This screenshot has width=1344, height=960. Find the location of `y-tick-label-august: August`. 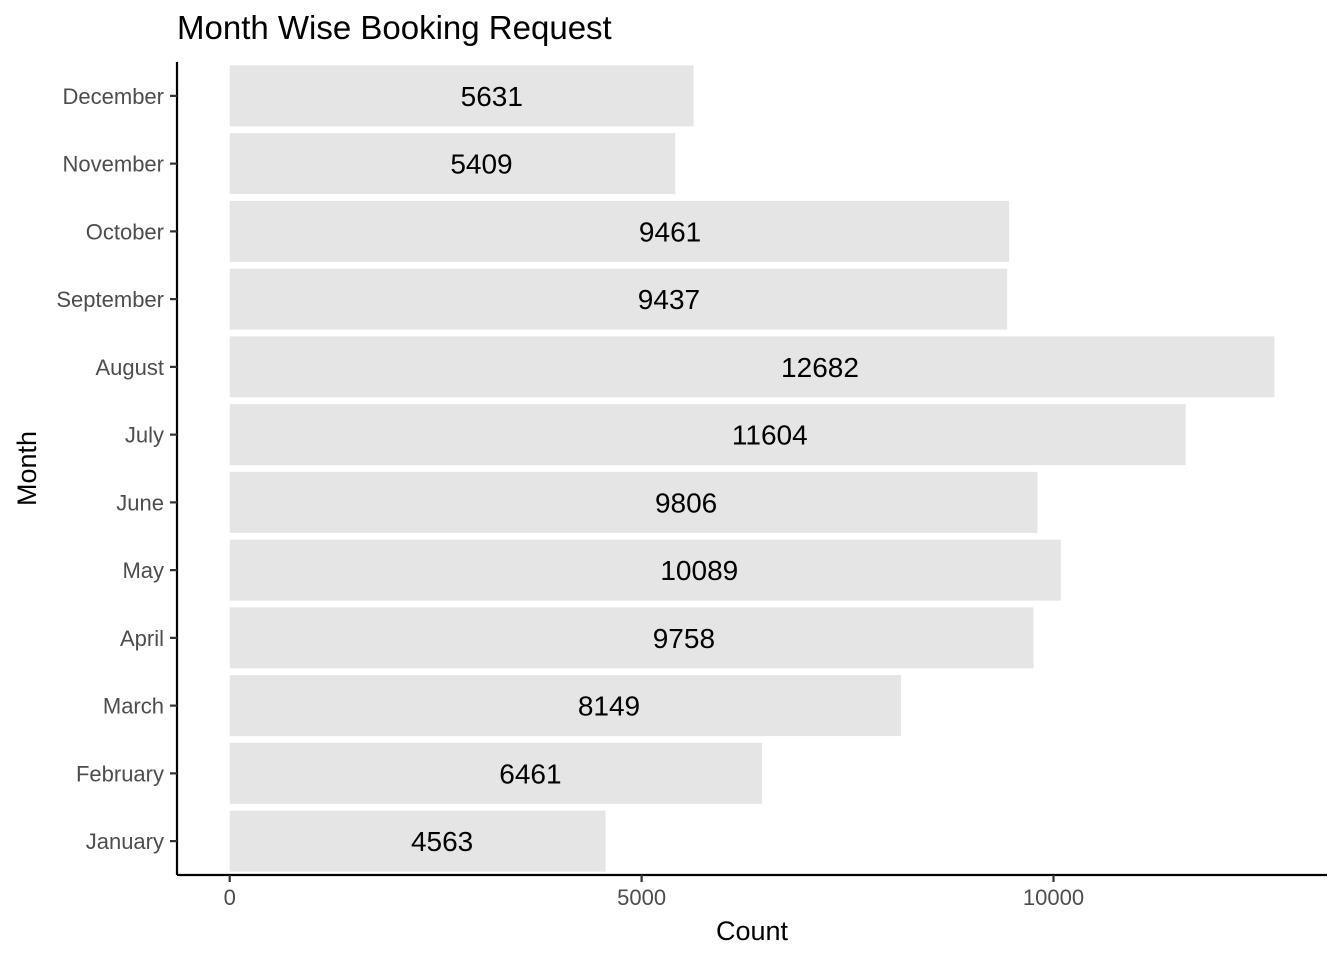

y-tick-label-august: August is located at coordinates (130, 367).